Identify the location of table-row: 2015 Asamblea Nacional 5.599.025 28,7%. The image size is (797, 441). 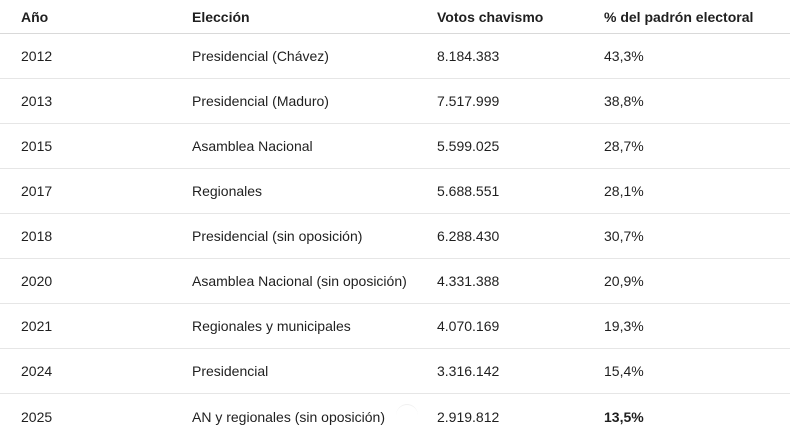
(395, 146).